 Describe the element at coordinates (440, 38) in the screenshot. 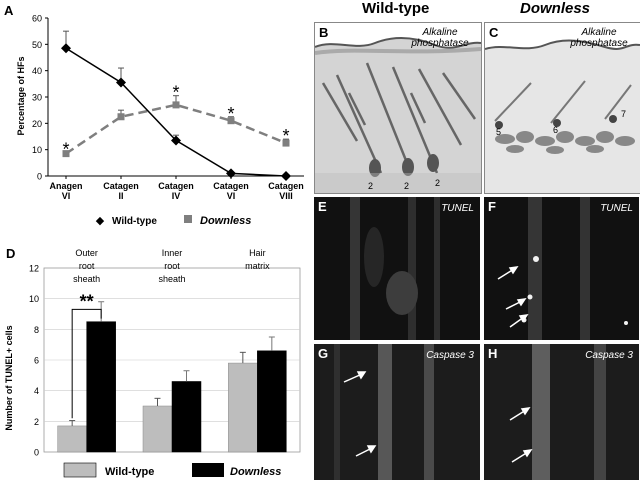

I see `micrograph-b-stain-label: Alkaline phosphatase` at that location.